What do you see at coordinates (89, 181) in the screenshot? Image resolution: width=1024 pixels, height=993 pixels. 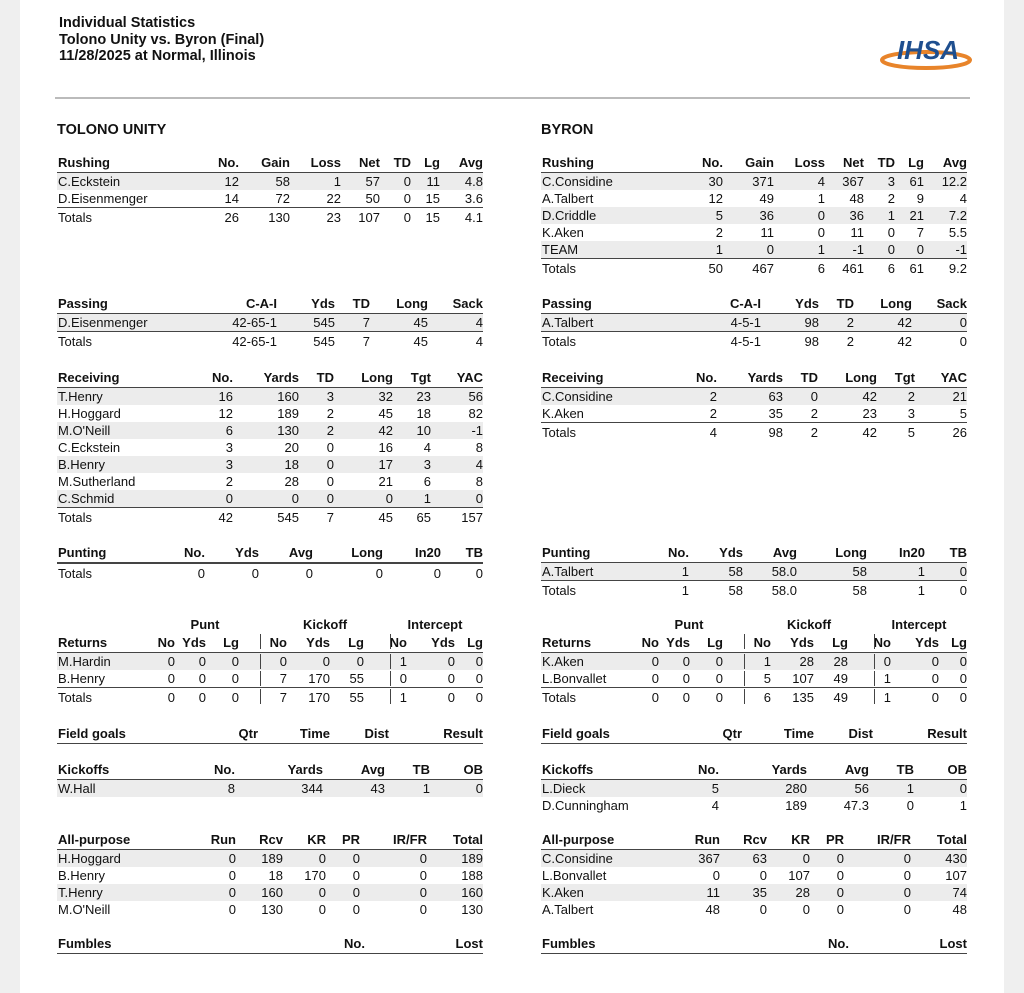 I see `player-name: C.Eckstein` at bounding box center [89, 181].